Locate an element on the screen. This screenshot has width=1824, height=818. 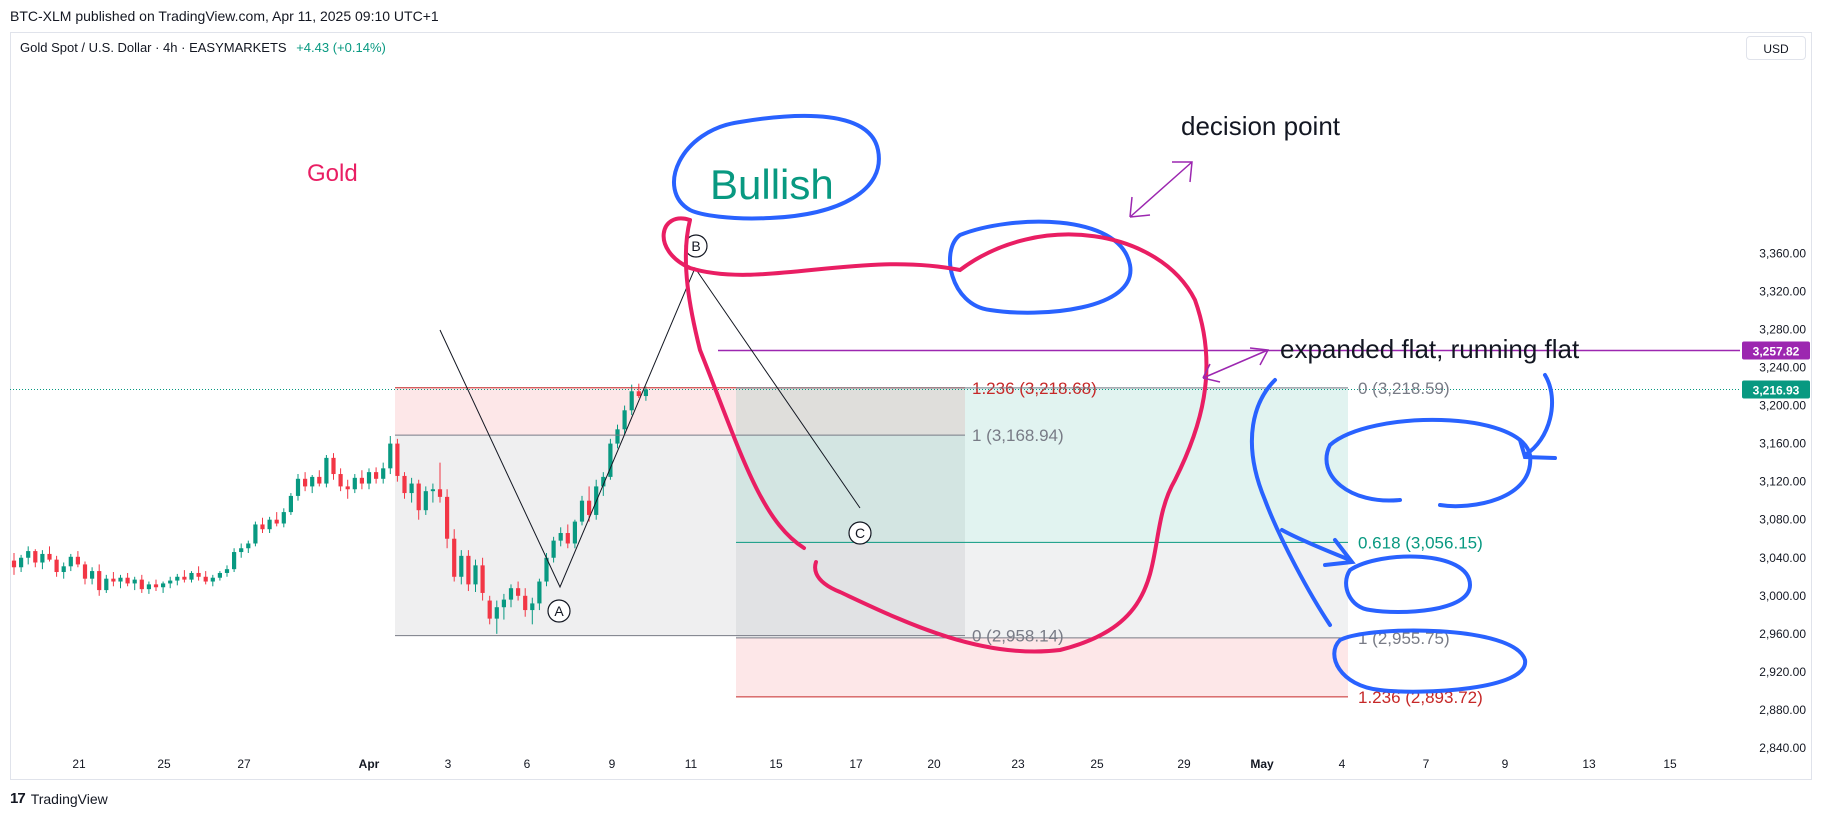
wave-label: B is located at coordinates (695, 246).